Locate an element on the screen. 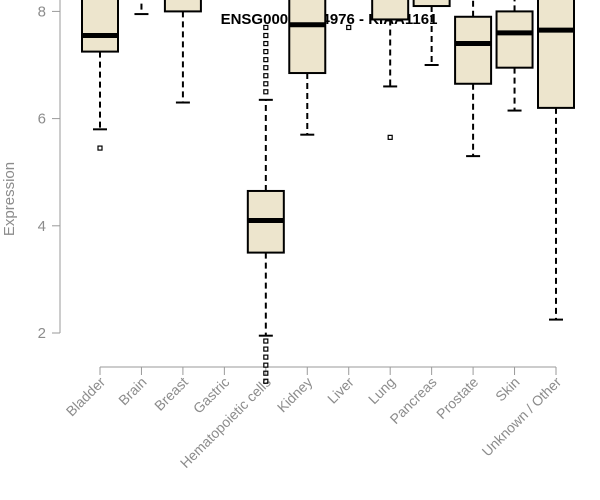 The height and width of the screenshot is (500, 600). box-group-bladder is located at coordinates (100, 75).